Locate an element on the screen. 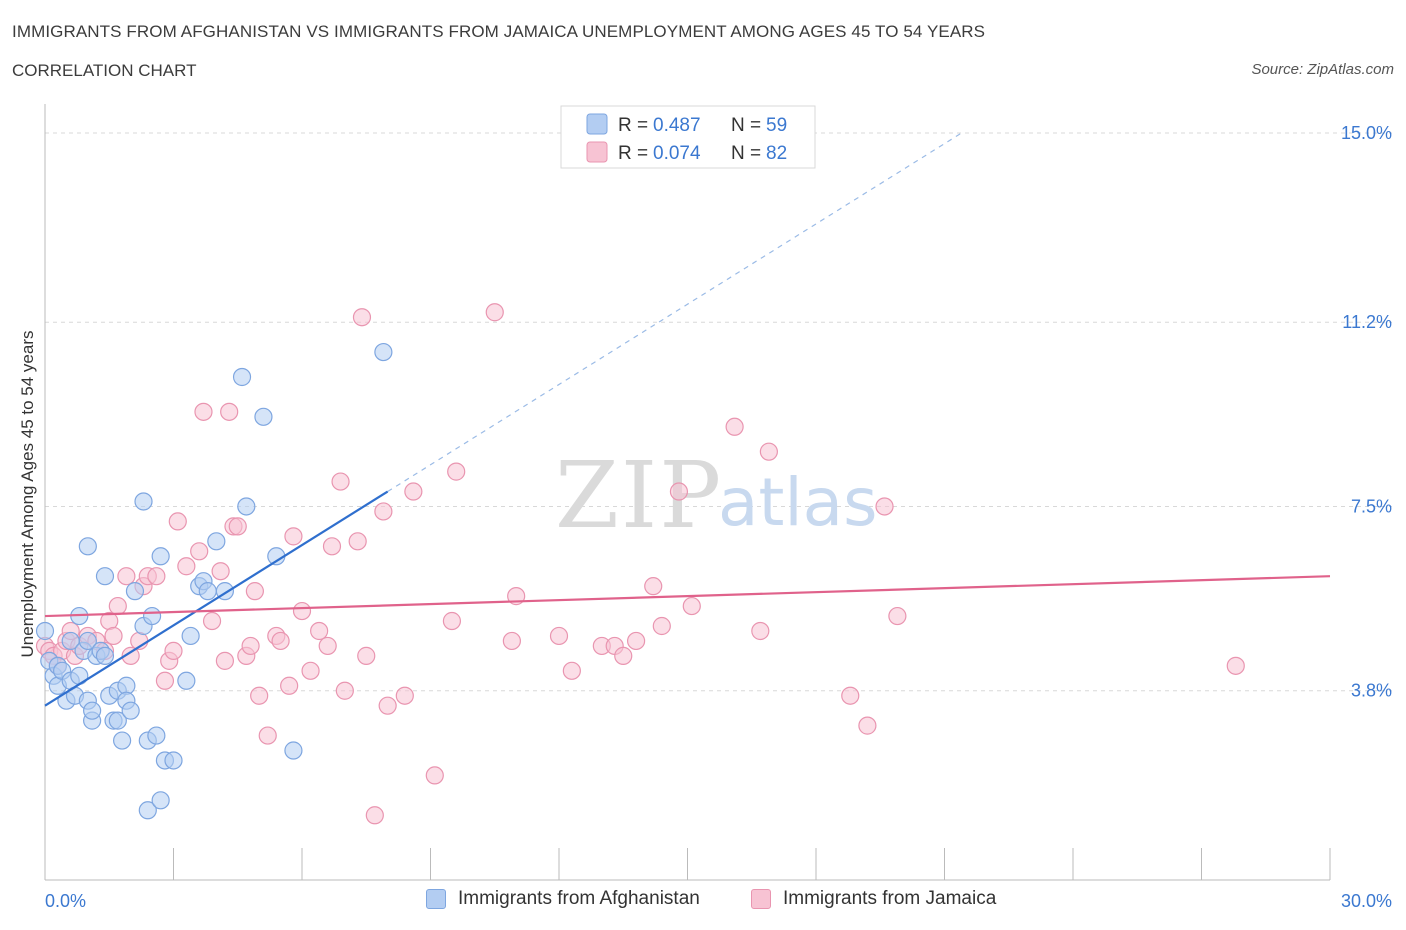  watermark-atlas: atlas is located at coordinates (798, 502).